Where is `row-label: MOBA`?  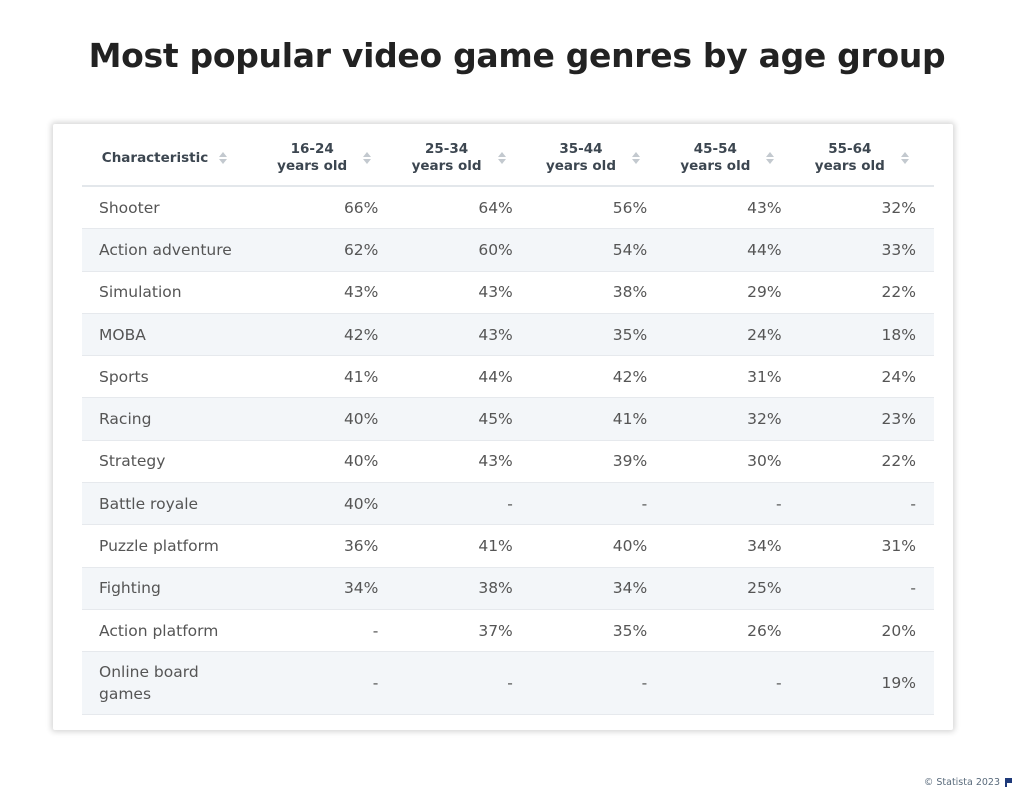
row-label: MOBA is located at coordinates (172, 335).